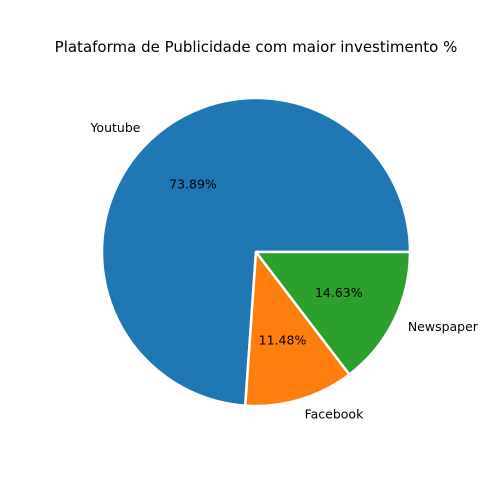 This screenshot has height=500, width=500. I want to click on pct-label-facebook: 11.48%, so click(283, 340).